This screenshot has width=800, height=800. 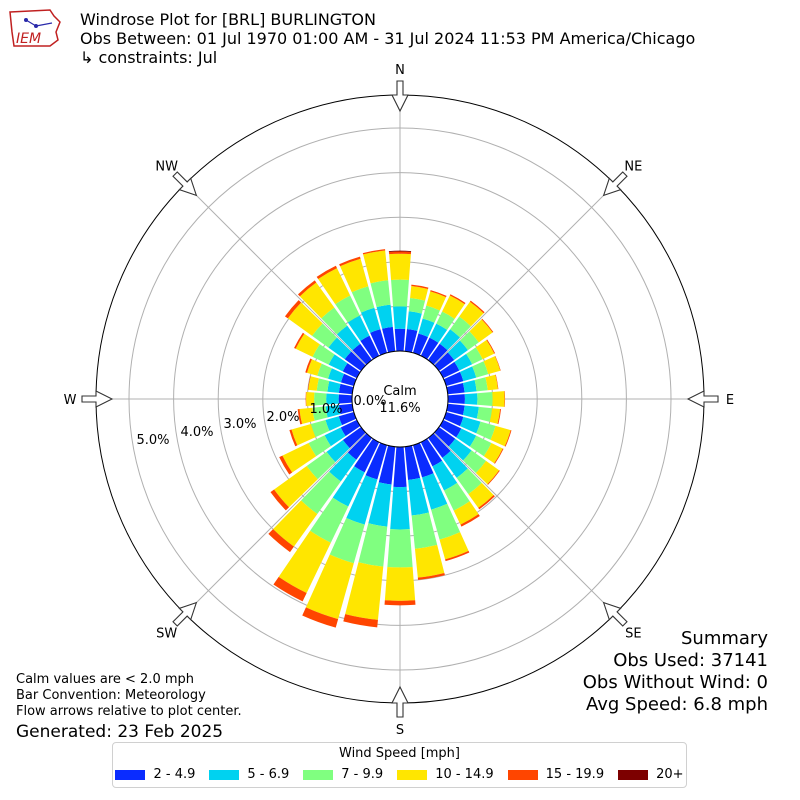 What do you see at coordinates (196, 432) in the screenshot?
I see `radial-label: 4.0%` at bounding box center [196, 432].